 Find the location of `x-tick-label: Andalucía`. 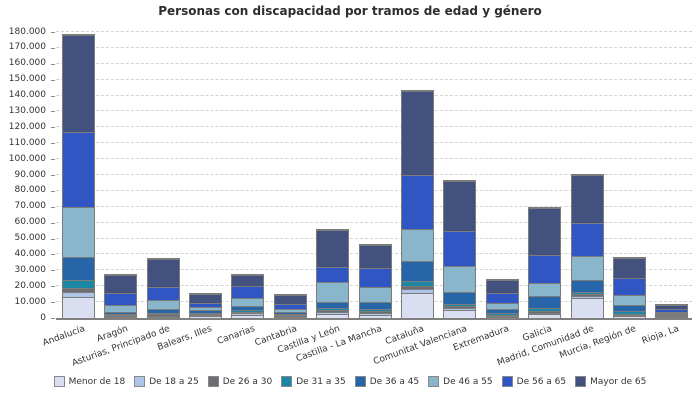

x-tick-label: Andalucía is located at coordinates (64, 336).